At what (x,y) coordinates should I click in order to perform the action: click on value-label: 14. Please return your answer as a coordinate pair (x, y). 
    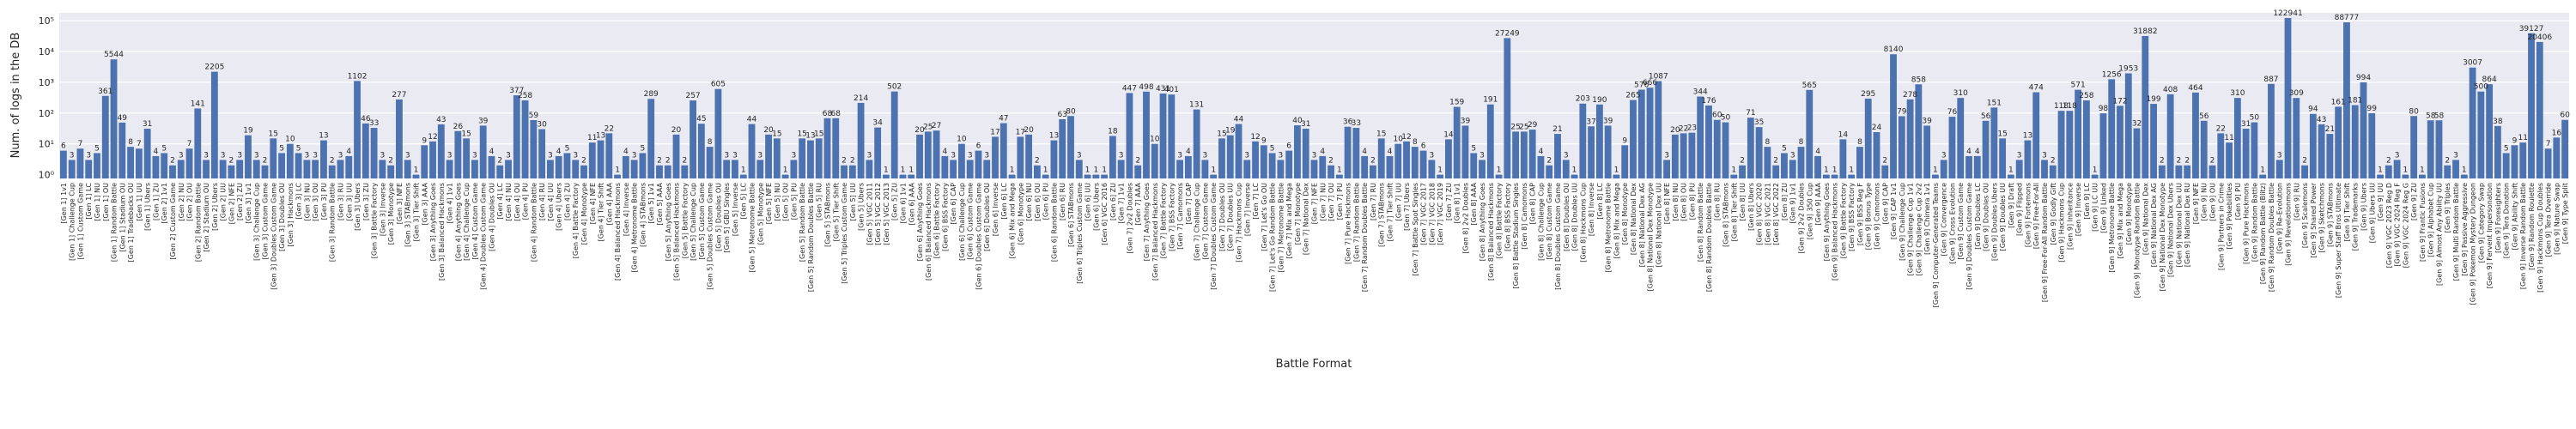
    Looking at the image, I should click on (1448, 134).